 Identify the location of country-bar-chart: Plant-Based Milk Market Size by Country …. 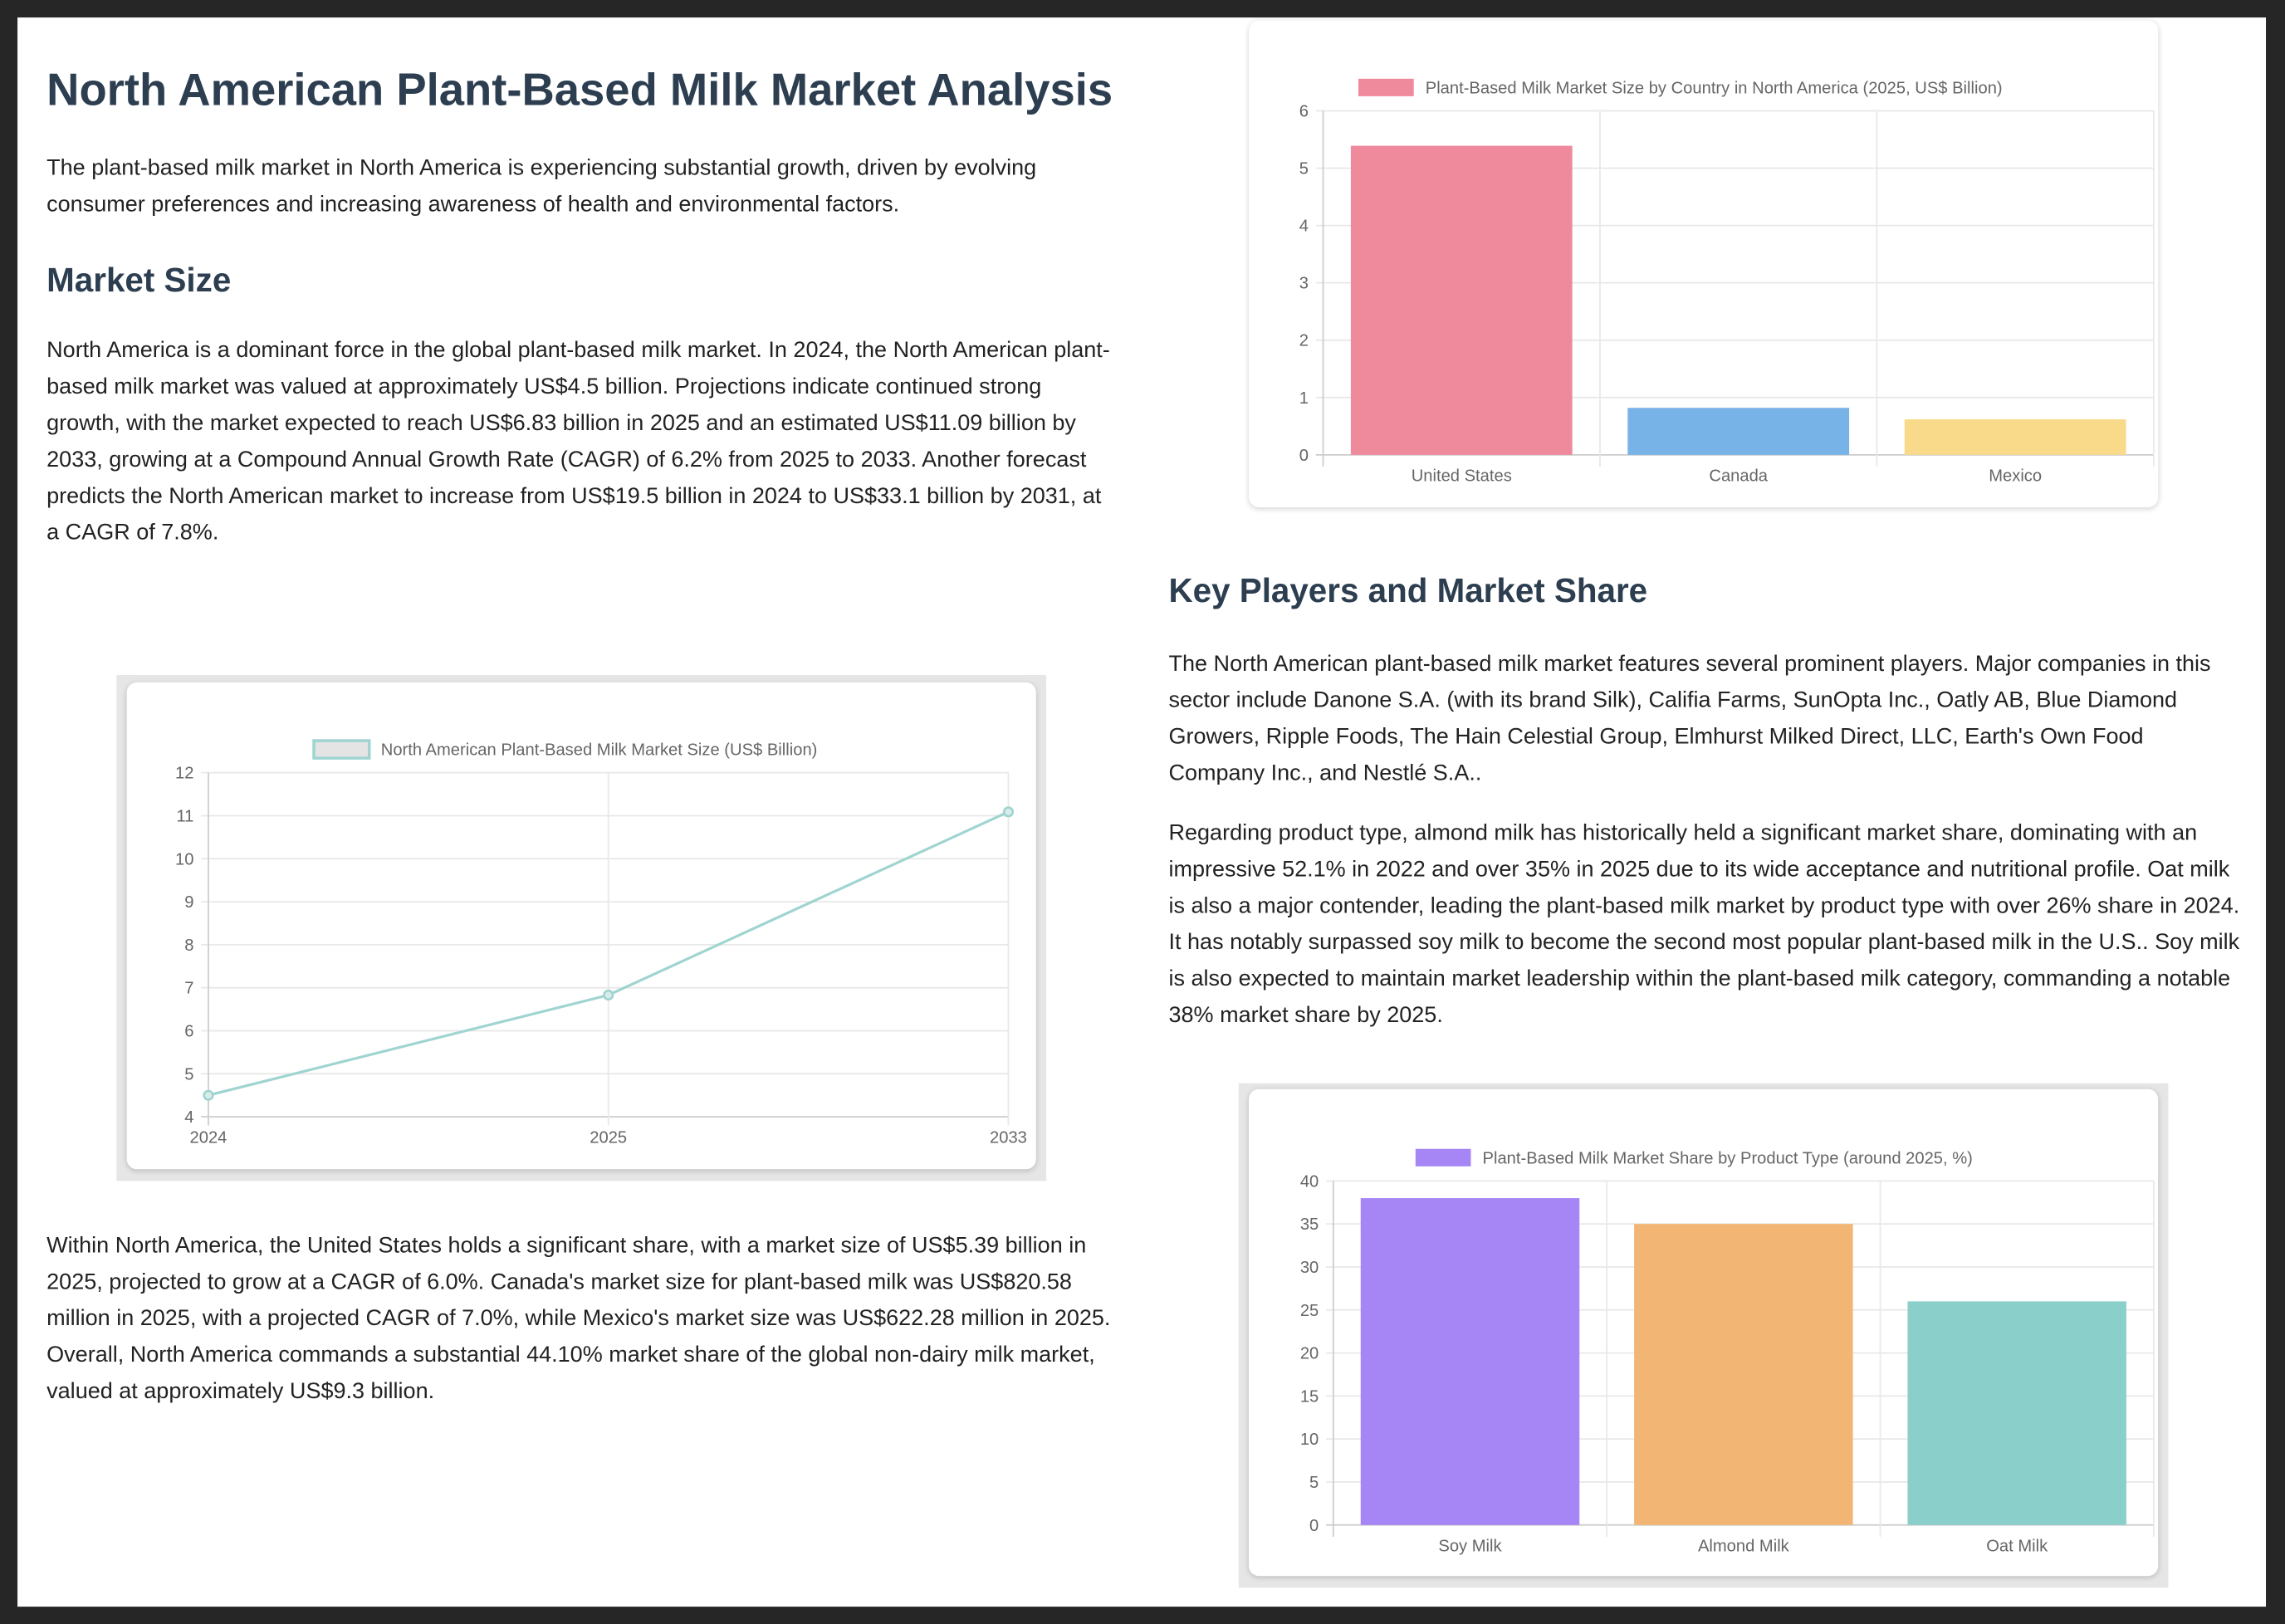
(1727, 281).